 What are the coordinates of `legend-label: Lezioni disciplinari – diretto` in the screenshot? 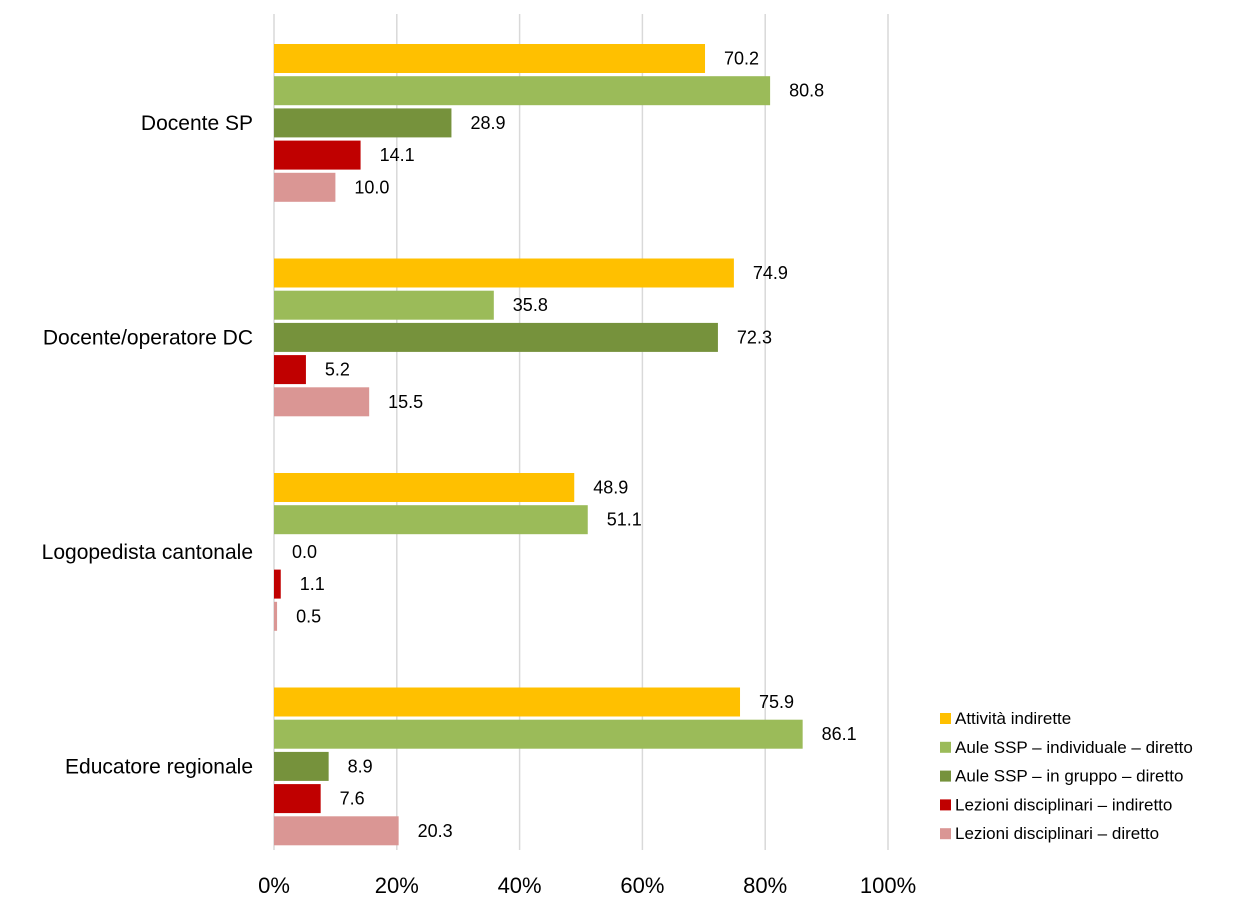 It's located at (1057, 833).